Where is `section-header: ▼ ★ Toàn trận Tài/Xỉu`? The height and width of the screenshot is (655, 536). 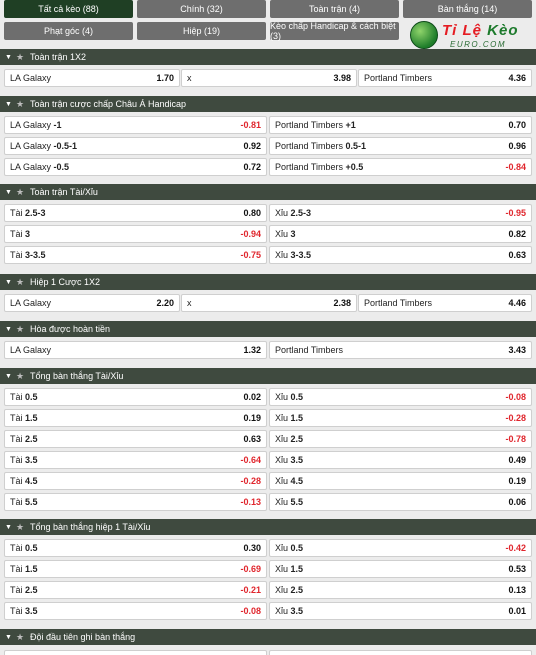
section-header: ▼ ★ Toàn trận Tài/Xỉu is located at coordinates (268, 192).